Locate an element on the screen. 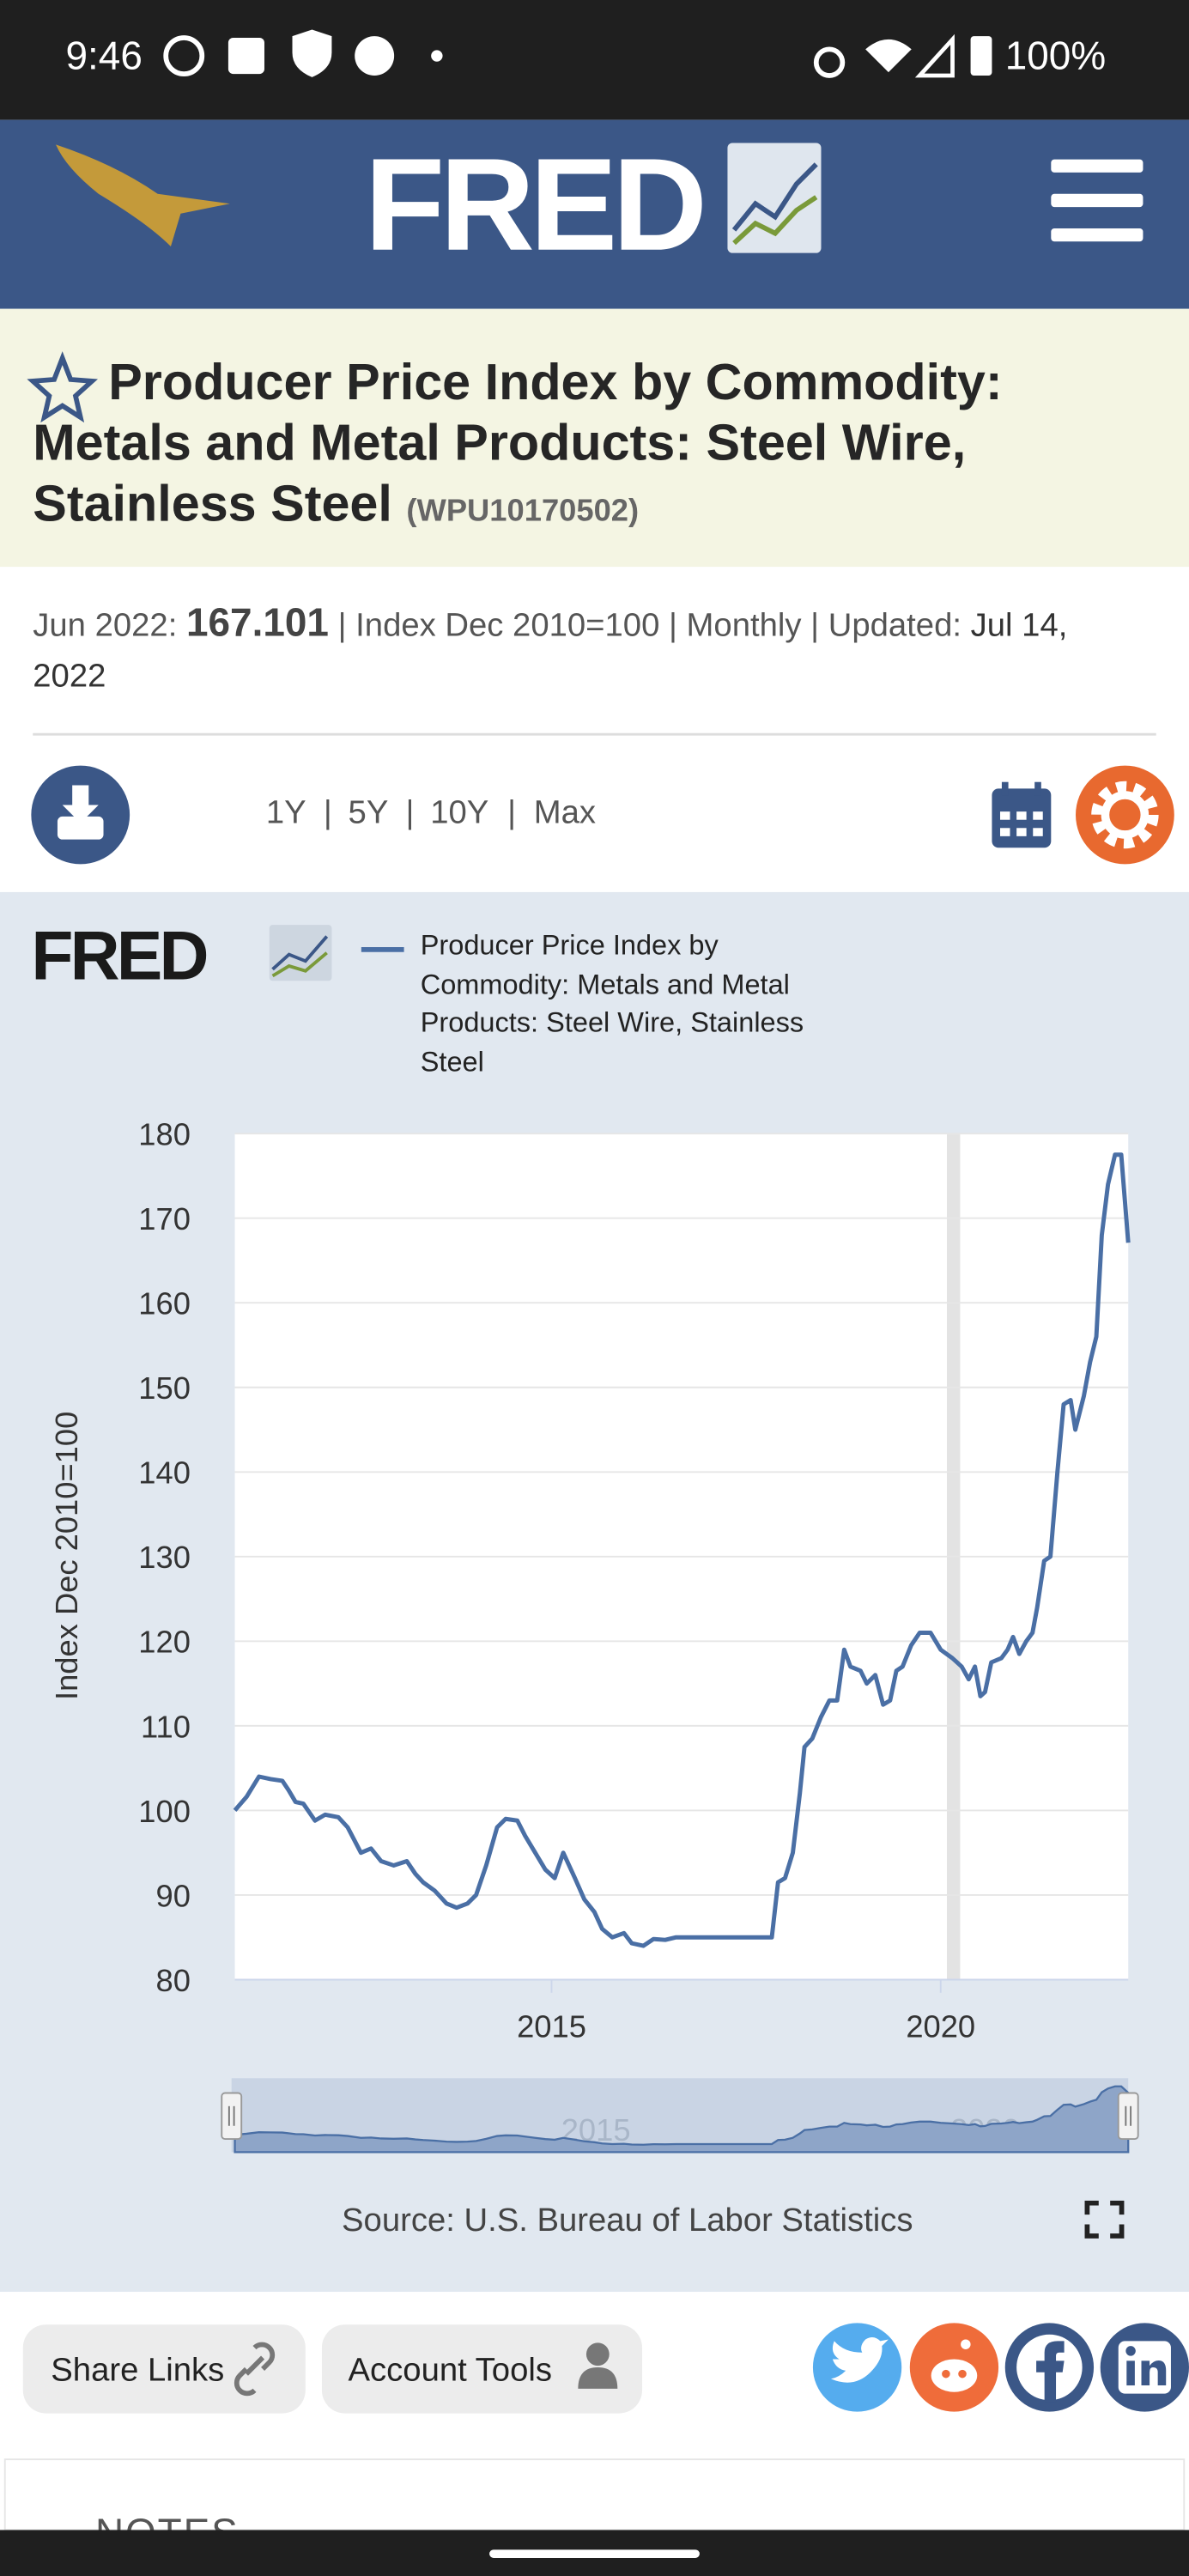  source: Source: U.S. Bureau of Labor Statistics is located at coordinates (627, 2221).